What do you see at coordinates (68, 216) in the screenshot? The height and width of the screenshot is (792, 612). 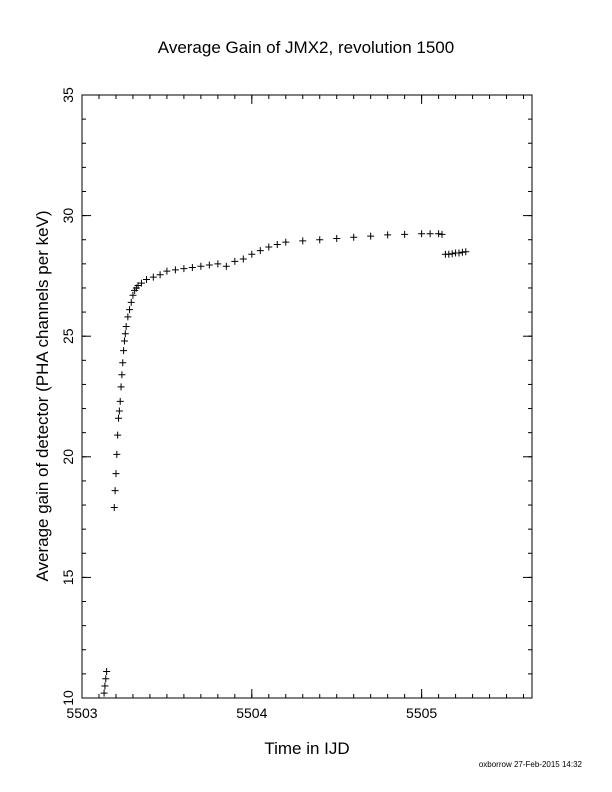 I see `y-tick-label: 30` at bounding box center [68, 216].